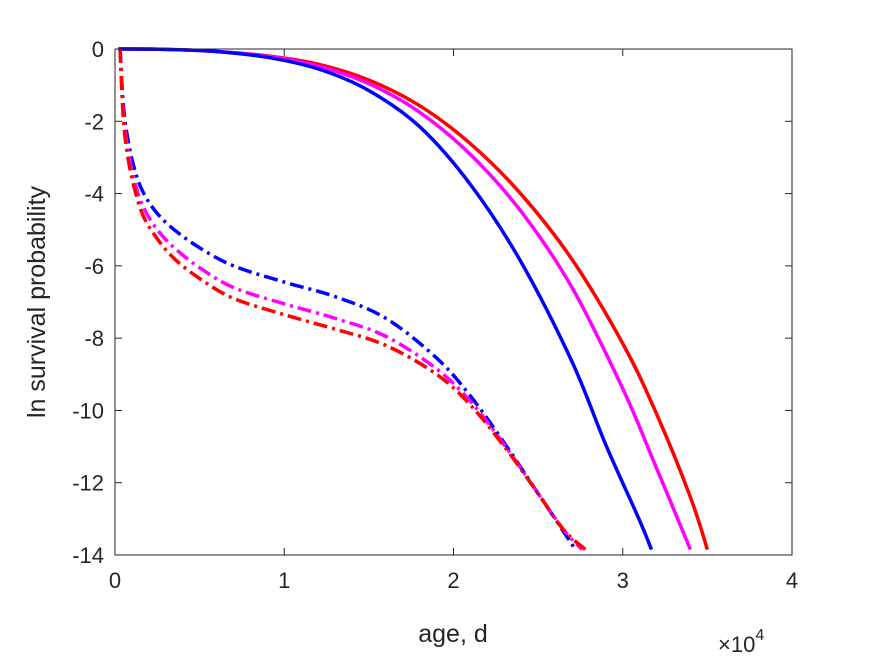 Image resolution: width=875 pixels, height=656 pixels. What do you see at coordinates (284, 580) in the screenshot?
I see `x-tick-label: 1` at bounding box center [284, 580].